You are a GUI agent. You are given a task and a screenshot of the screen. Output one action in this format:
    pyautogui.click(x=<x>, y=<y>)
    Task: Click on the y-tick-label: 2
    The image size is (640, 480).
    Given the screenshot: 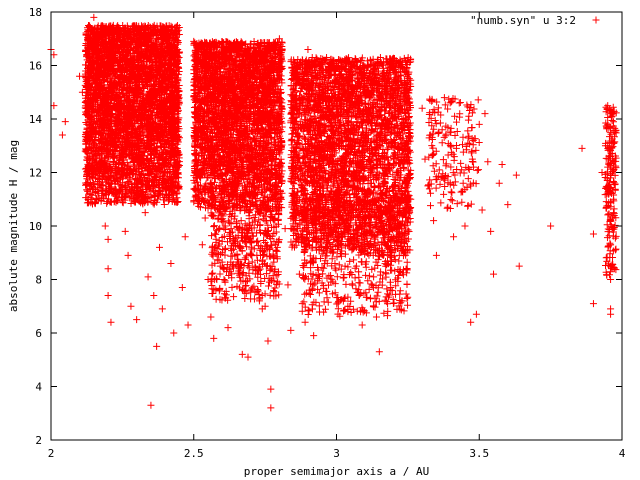 What is the action you would take?
    pyautogui.click(x=38, y=440)
    